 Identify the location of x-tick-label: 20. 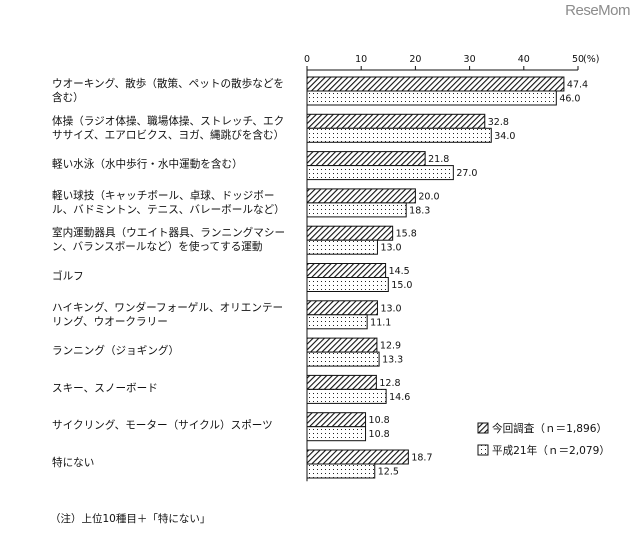
(415, 59).